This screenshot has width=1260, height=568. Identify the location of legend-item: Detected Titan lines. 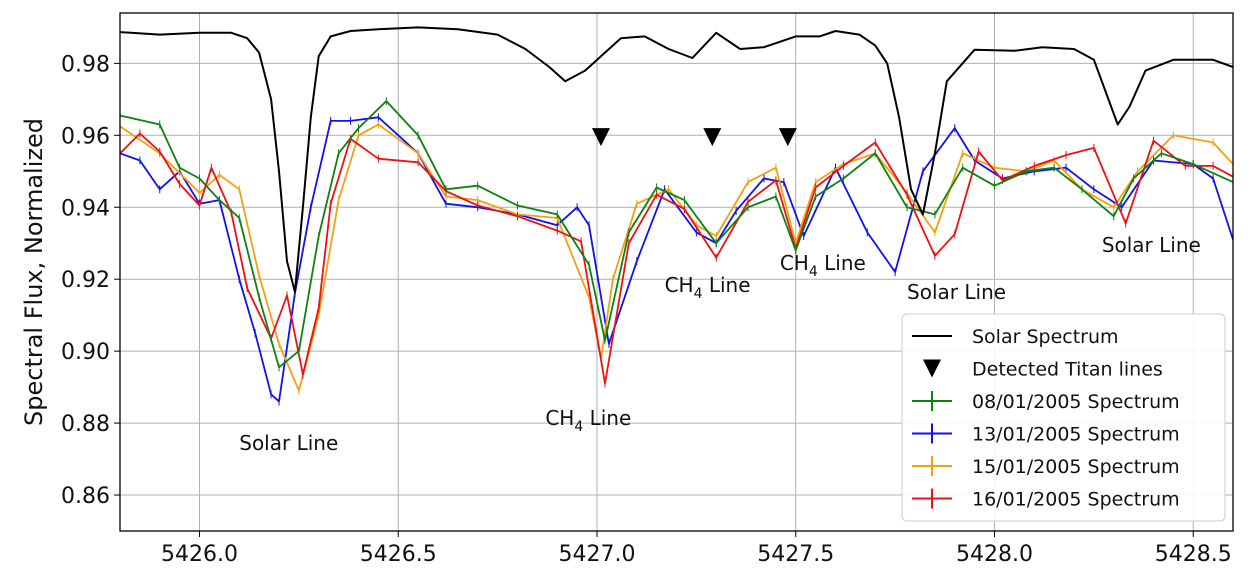
(1043, 370).